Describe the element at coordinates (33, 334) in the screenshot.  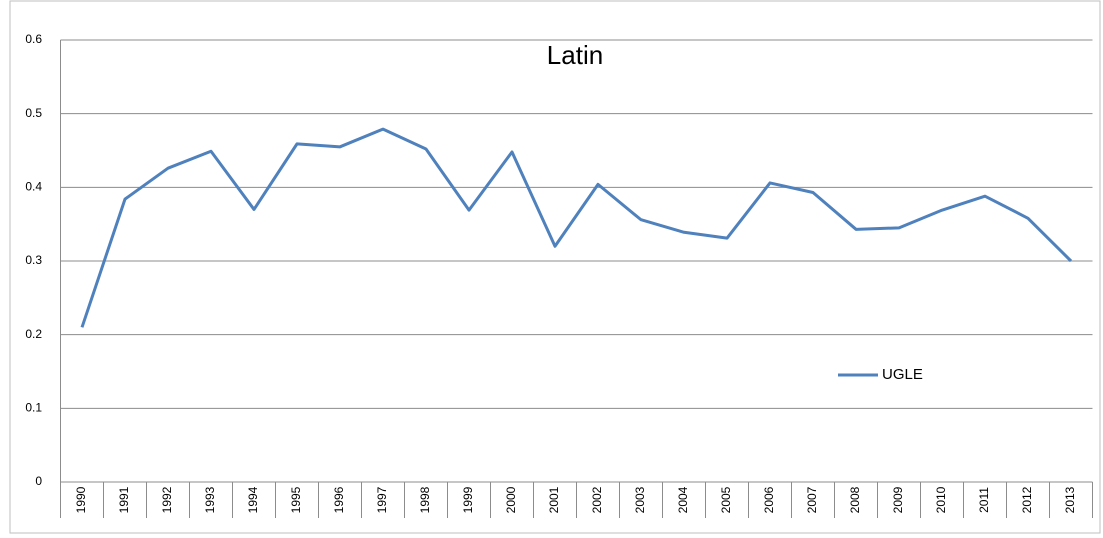
I see `y-tick-label: 0.2` at that location.